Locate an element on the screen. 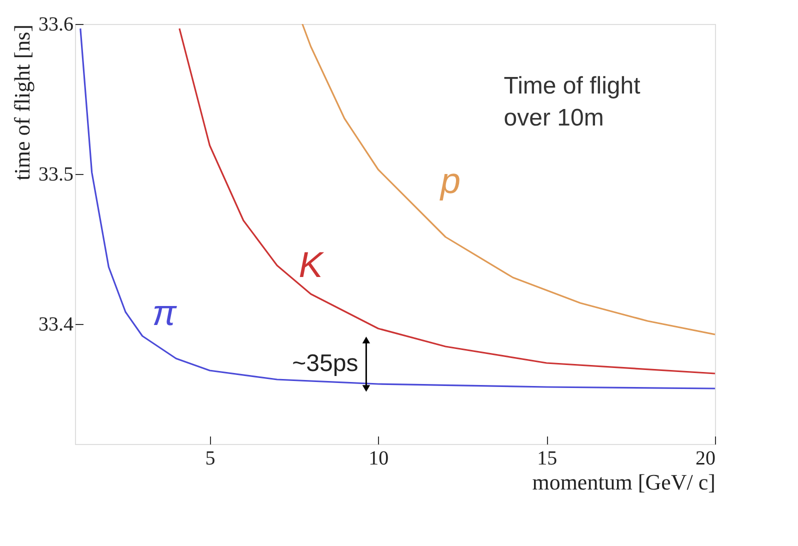  annotation: ~35ps is located at coordinates (325, 364).